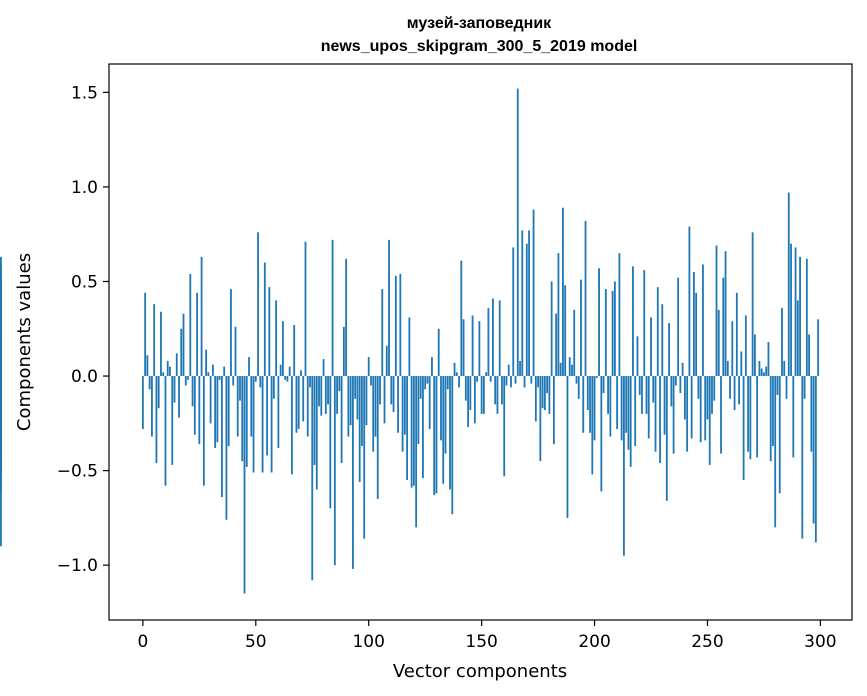 The width and height of the screenshot is (867, 696). What do you see at coordinates (256, 642) in the screenshot?
I see `x-tick-label: 50` at bounding box center [256, 642].